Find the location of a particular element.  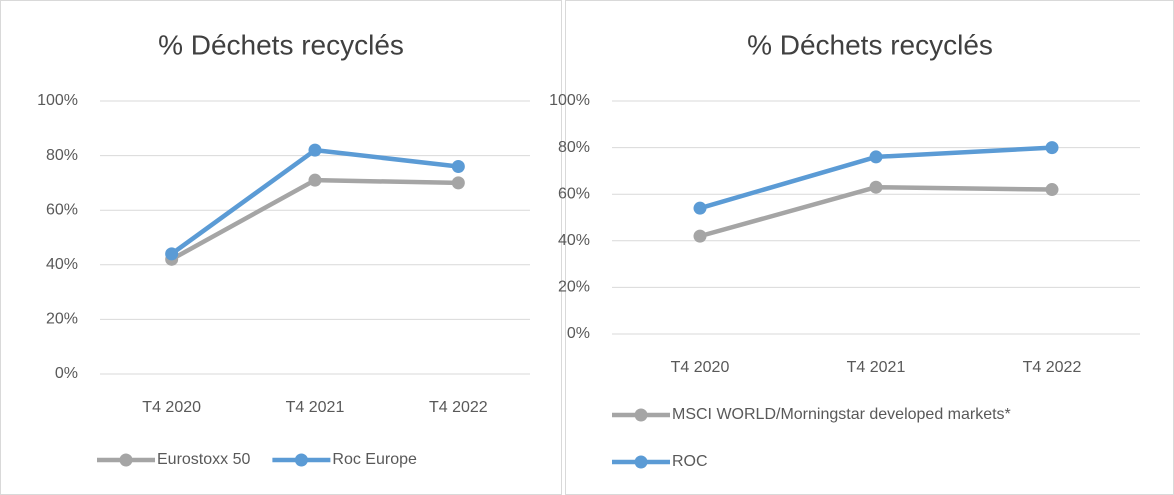

legend-label: ROC is located at coordinates (690, 461).